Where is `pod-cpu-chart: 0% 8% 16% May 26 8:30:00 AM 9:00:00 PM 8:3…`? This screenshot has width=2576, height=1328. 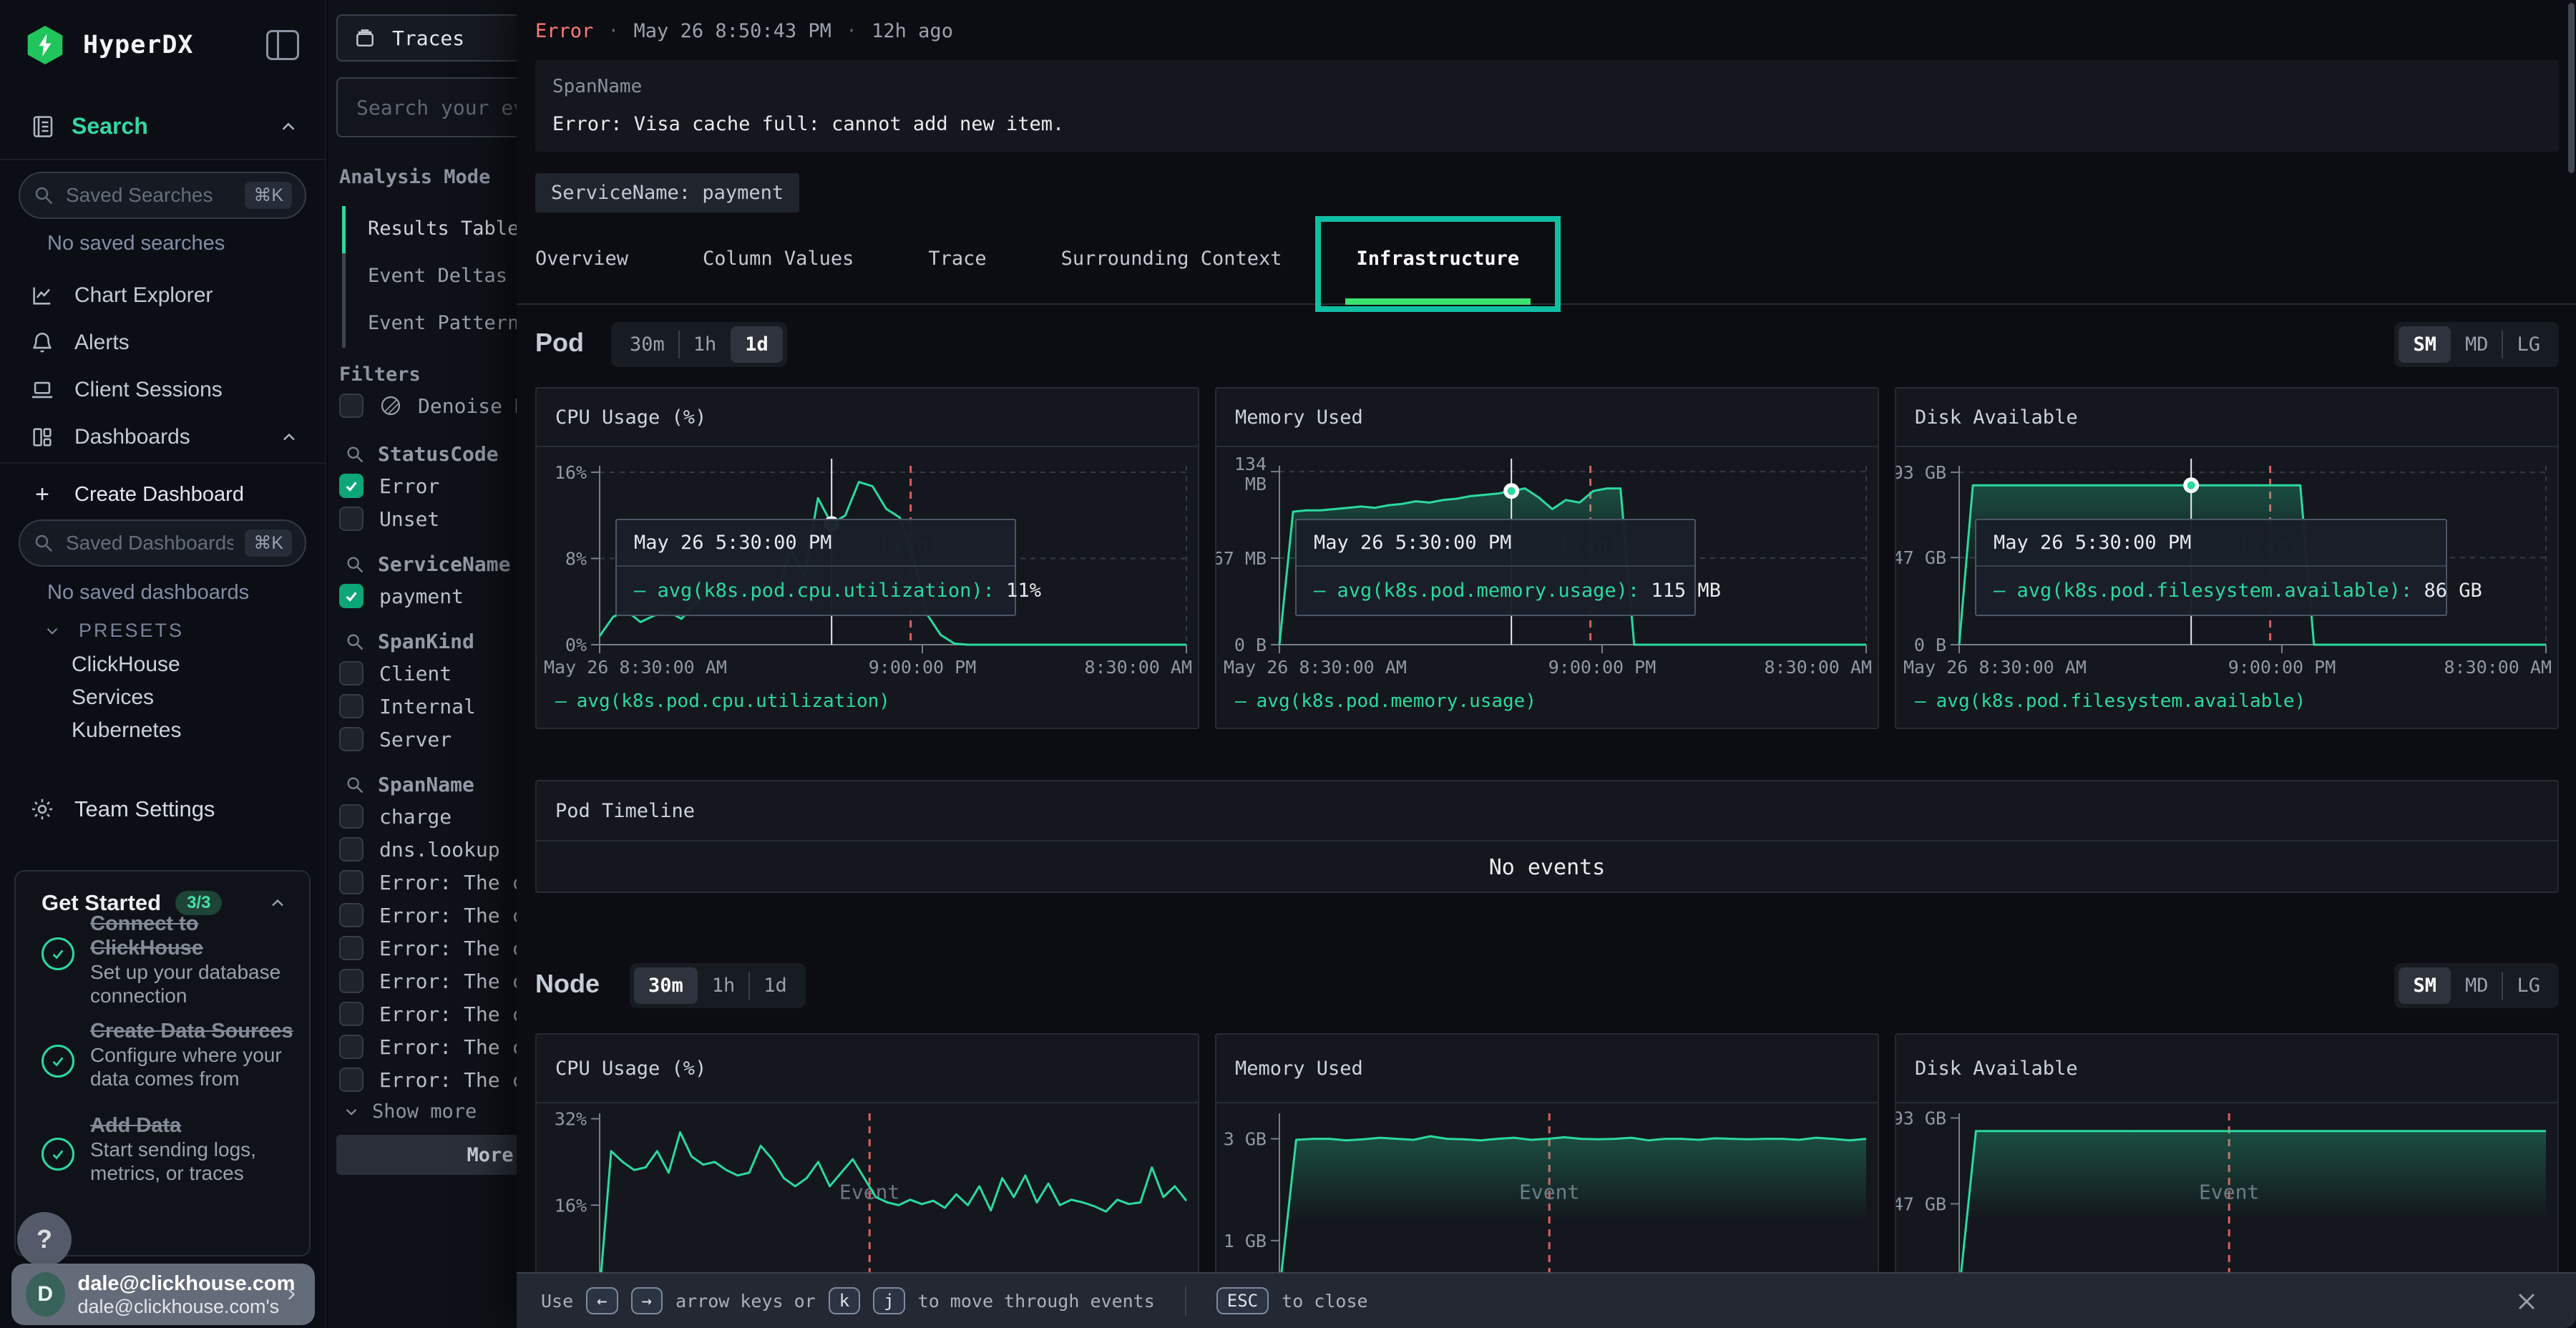
pod-cpu-chart: 0% 8% 16% May 26 8:30:00 AM 9:00:00 PM 8:3… is located at coordinates (867, 563).